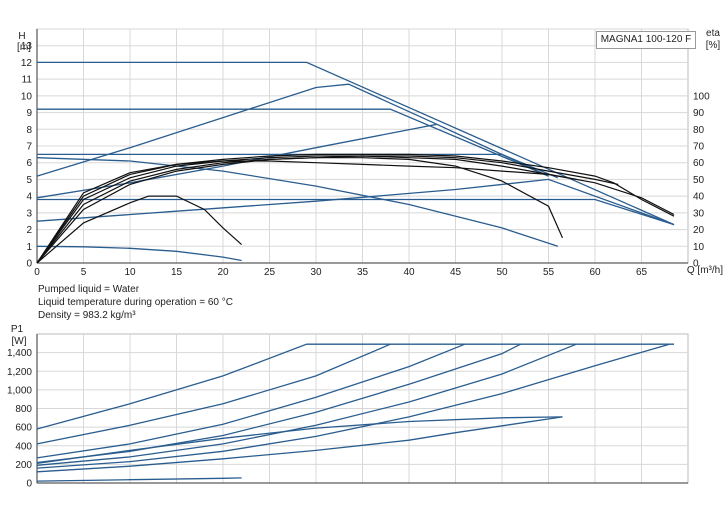  What do you see at coordinates (27, 63) in the screenshot?
I see `head-y-tick-label: 12` at bounding box center [27, 63].